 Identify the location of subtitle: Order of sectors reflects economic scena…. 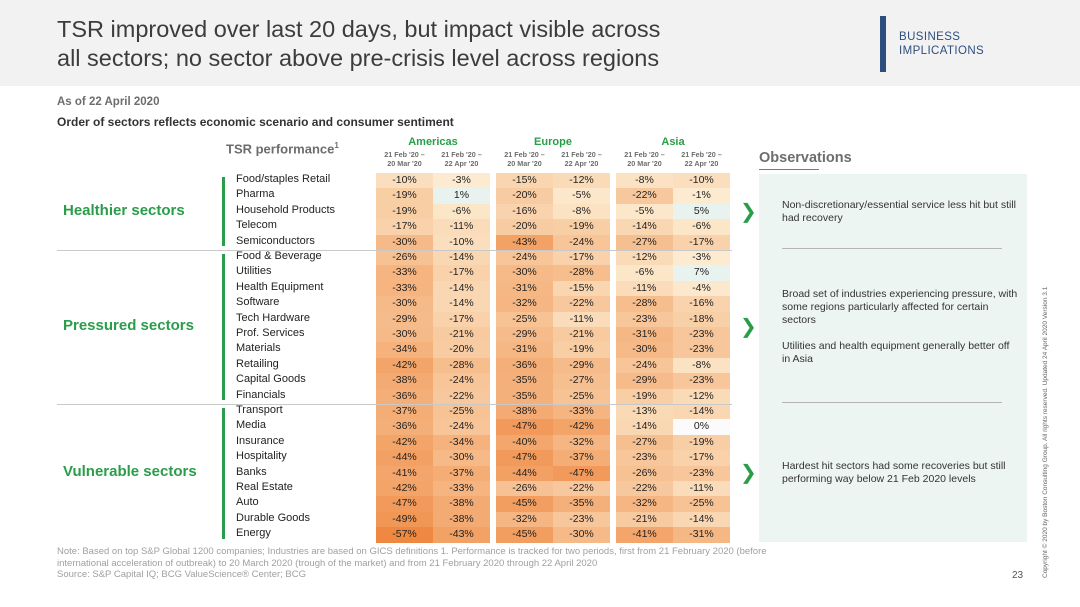
(255, 122).